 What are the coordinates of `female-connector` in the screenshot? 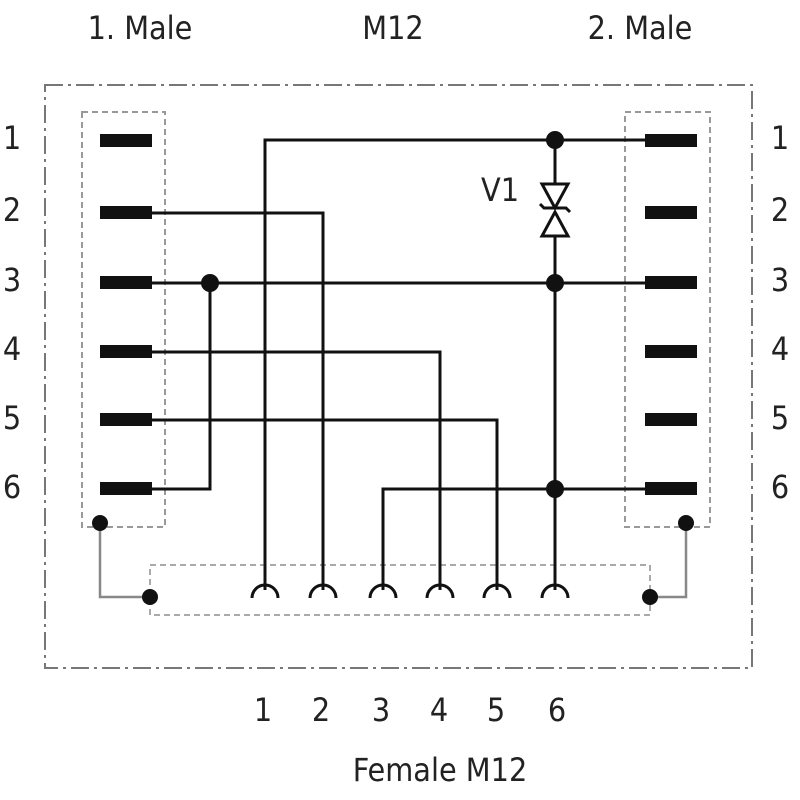 It's located at (400, 590).